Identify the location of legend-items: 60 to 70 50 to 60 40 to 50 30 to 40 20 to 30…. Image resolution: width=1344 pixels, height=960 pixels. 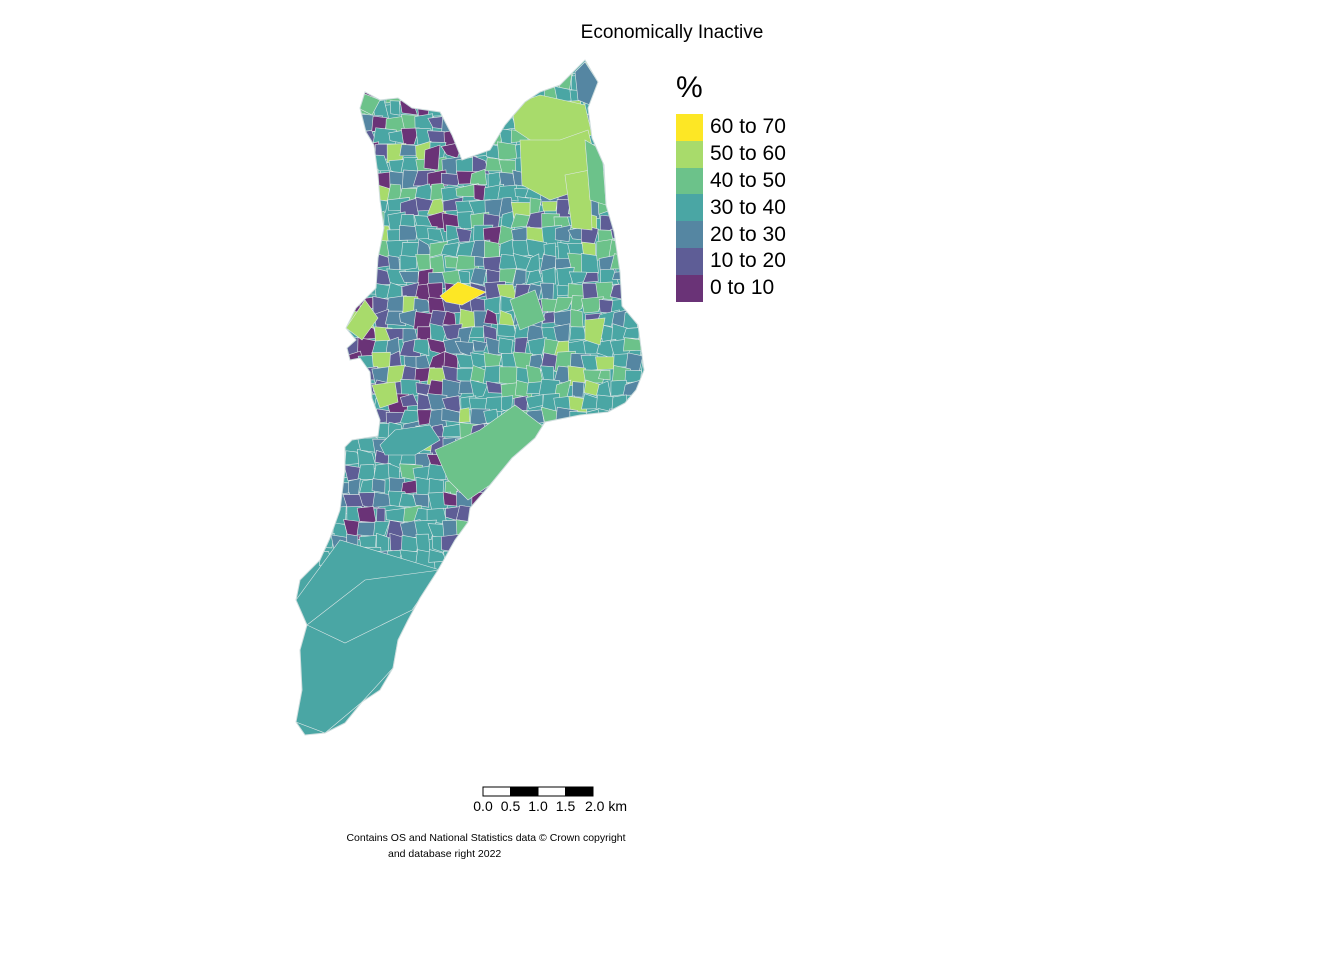
(731, 208).